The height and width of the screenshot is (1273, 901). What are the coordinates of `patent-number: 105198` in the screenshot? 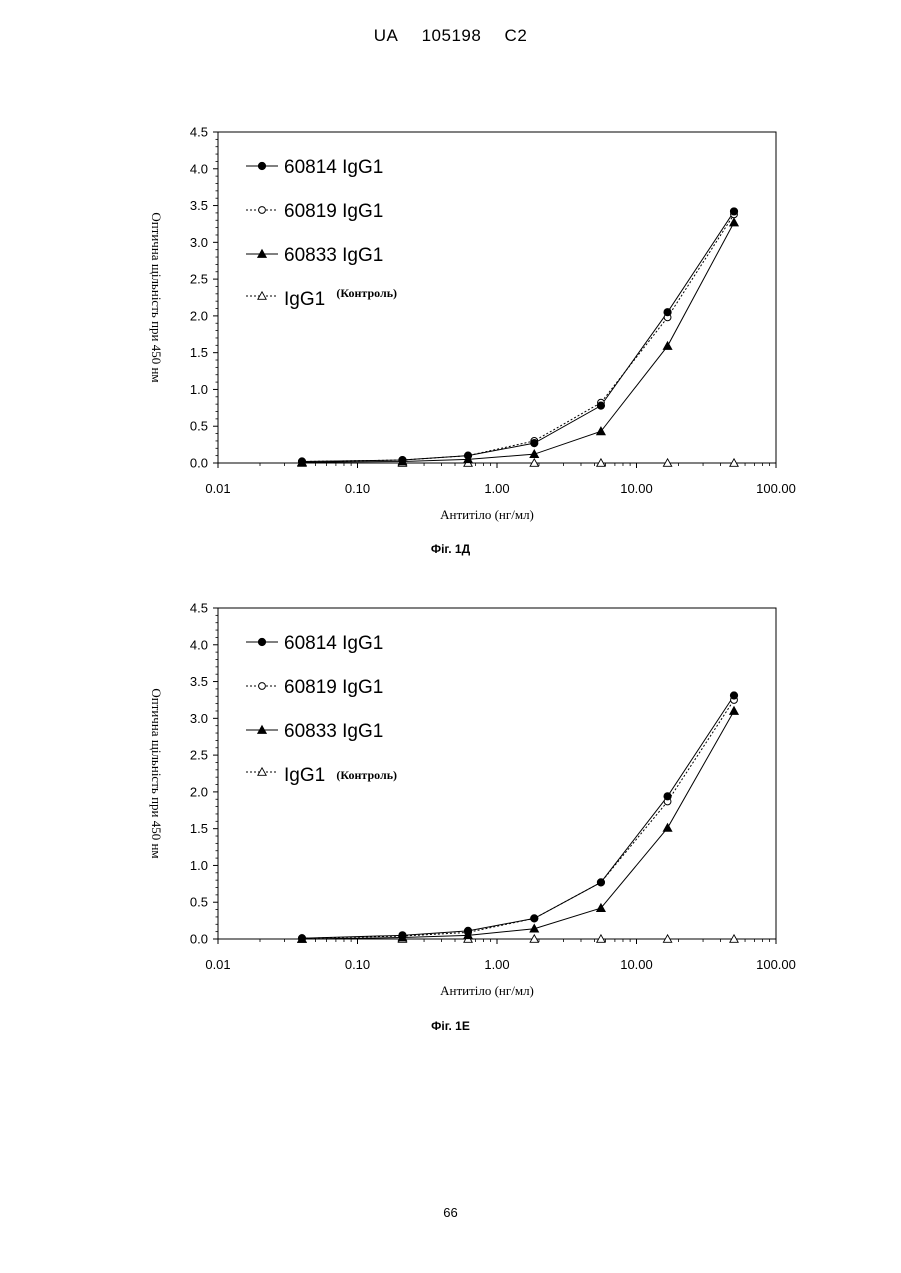 It's located at (452, 36).